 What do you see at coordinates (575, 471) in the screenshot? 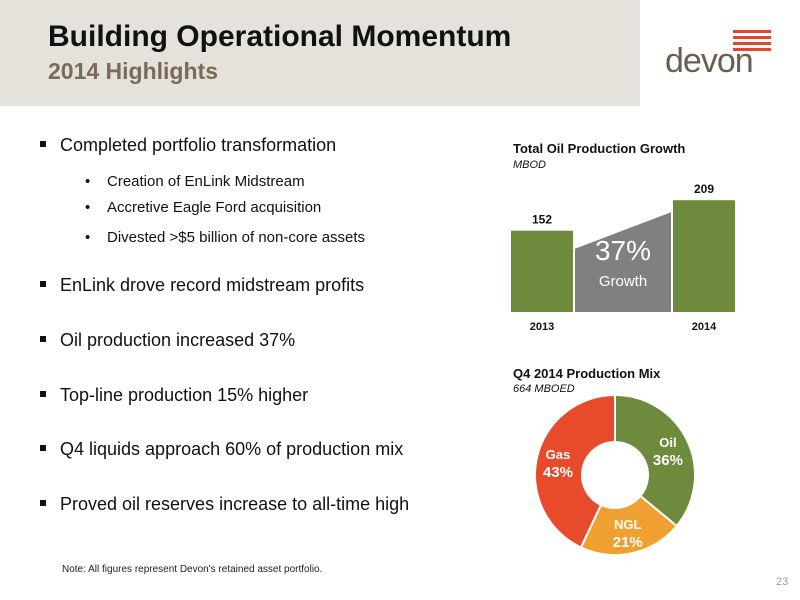
I see `slice-gas` at bounding box center [575, 471].